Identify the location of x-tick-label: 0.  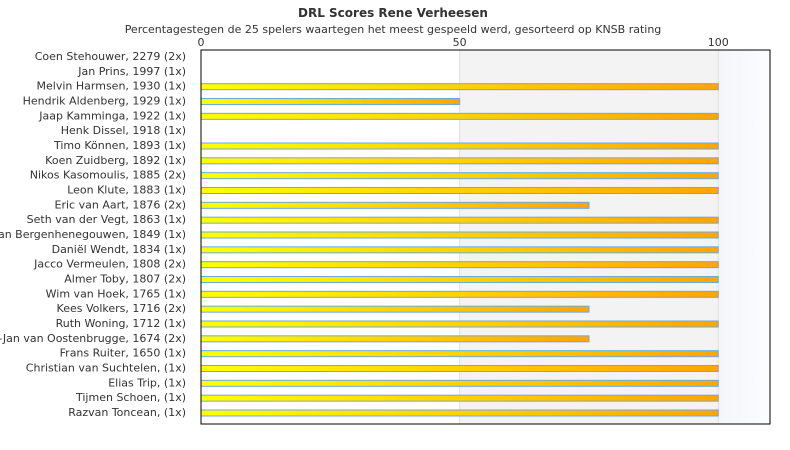
(201, 42).